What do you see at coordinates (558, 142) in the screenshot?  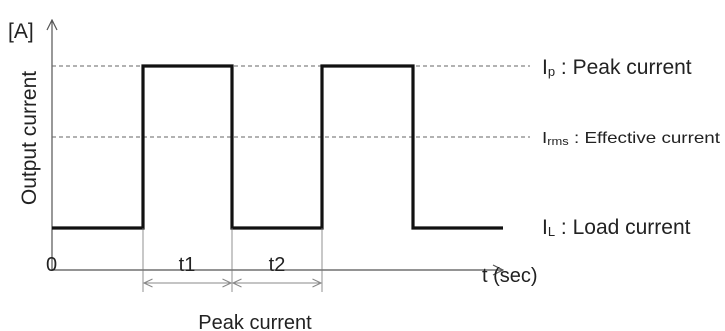 I see `rms-subscript: rms` at bounding box center [558, 142].